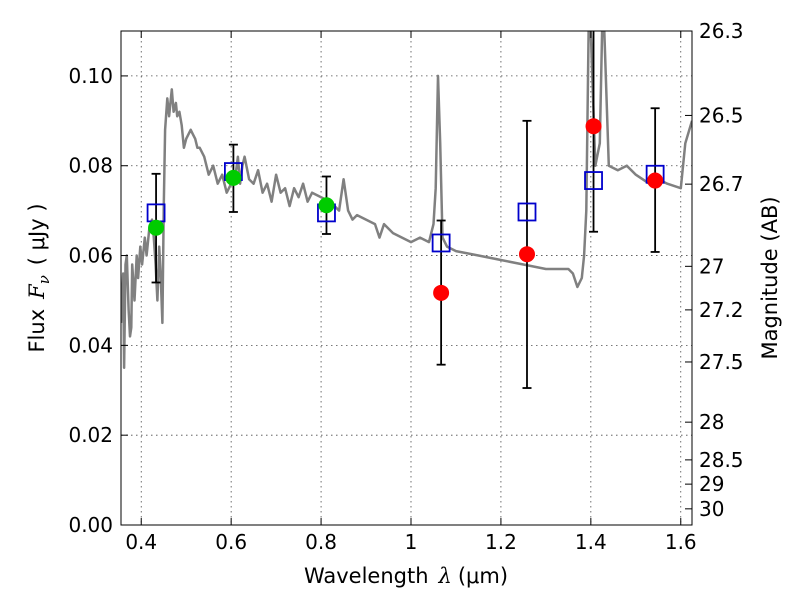 Image resolution: width=800 pixels, height=600 pixels. Describe the element at coordinates (721, 115) in the screenshot. I see `magnitude-tick-label: 26.5` at that location.